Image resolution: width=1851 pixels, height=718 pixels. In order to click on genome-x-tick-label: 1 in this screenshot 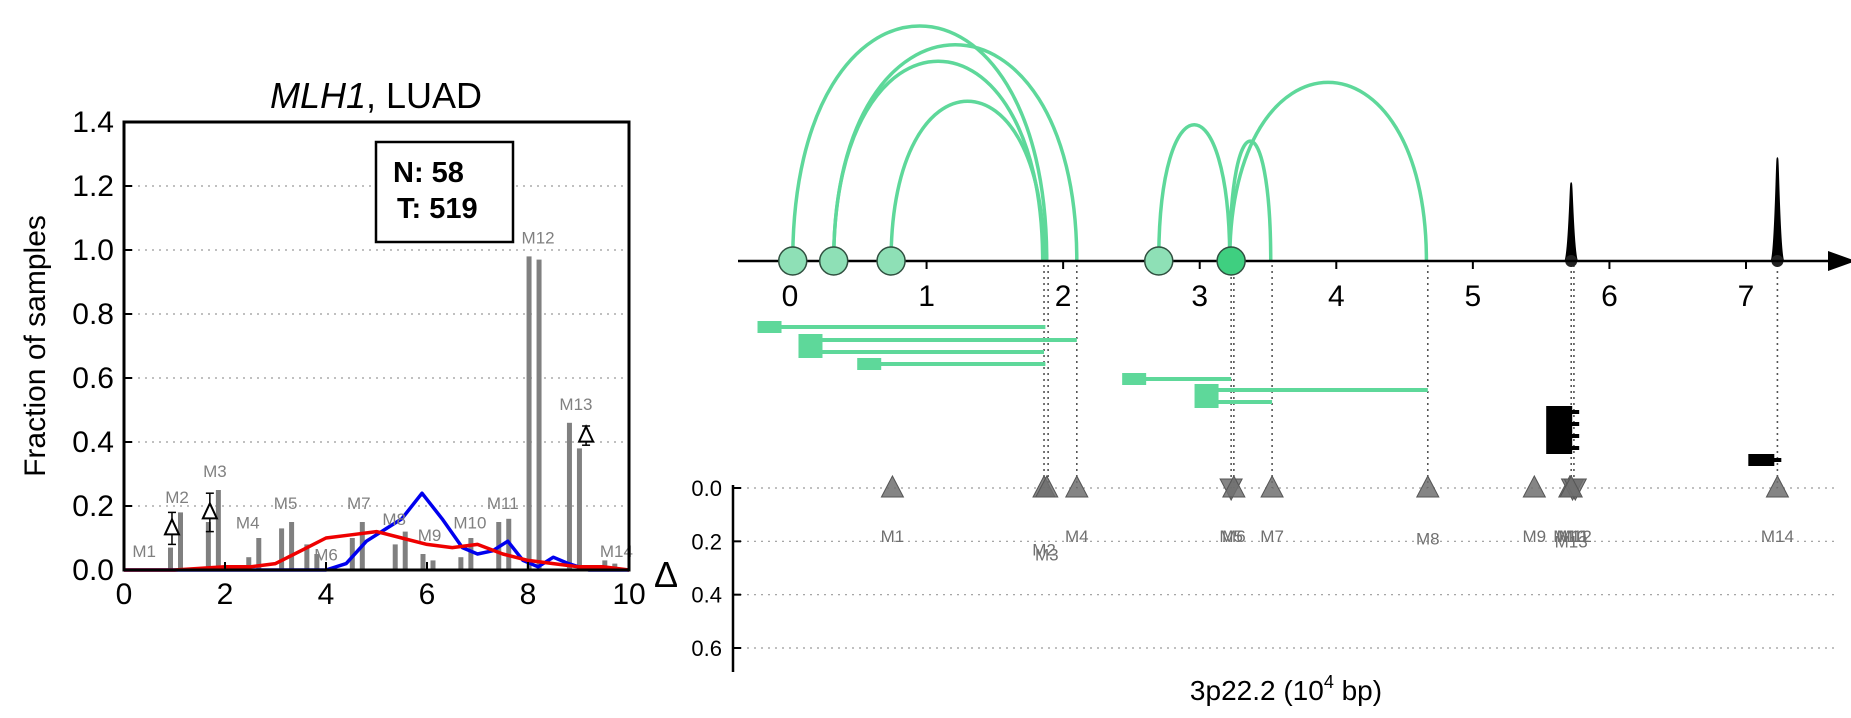, I will do `click(926, 296)`.